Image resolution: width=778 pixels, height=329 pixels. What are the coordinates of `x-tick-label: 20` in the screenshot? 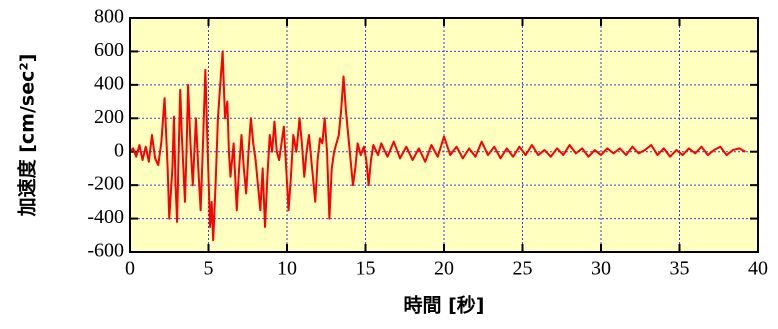 It's located at (444, 269).